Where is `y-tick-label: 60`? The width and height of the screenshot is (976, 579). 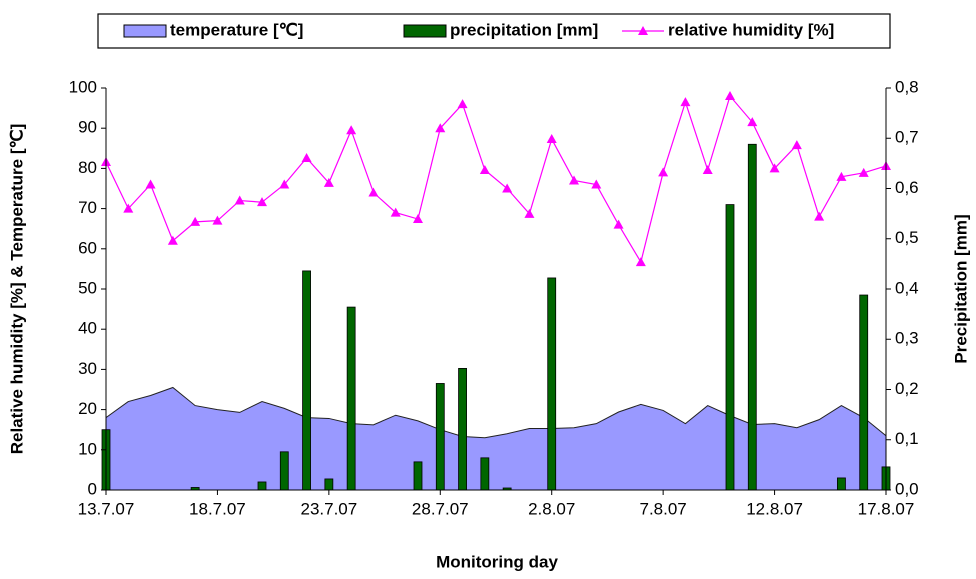 y-tick-label: 60 is located at coordinates (87, 247).